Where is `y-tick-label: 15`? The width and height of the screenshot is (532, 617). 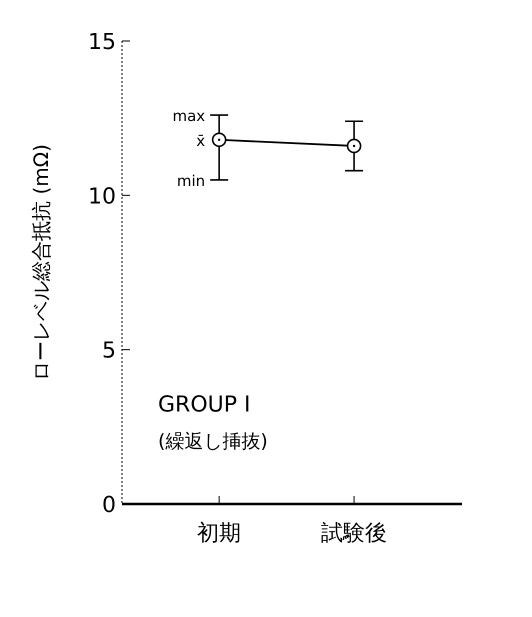 y-tick-label: 15 is located at coordinates (102, 42).